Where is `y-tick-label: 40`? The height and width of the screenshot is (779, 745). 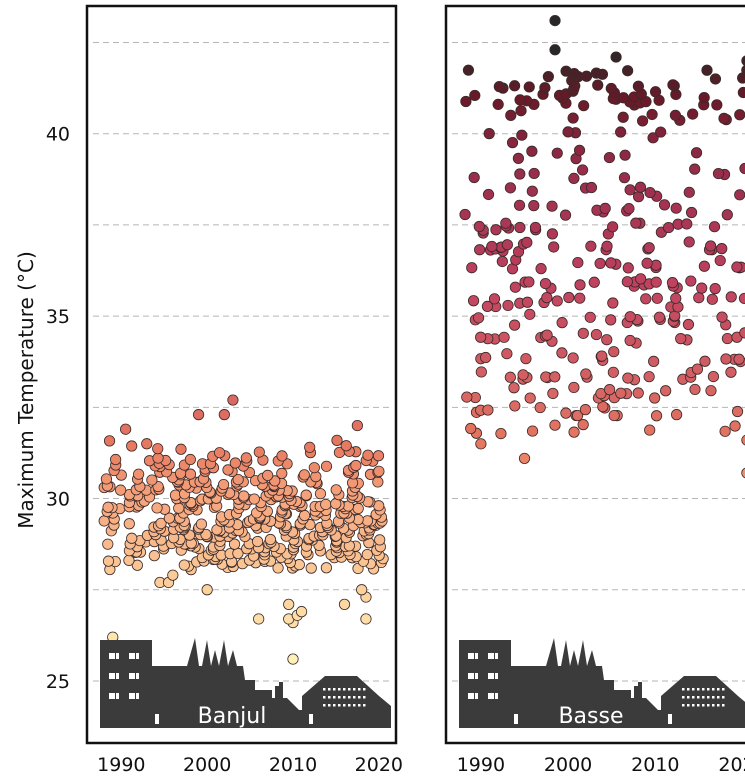 y-tick-label: 40 is located at coordinates (58, 135).